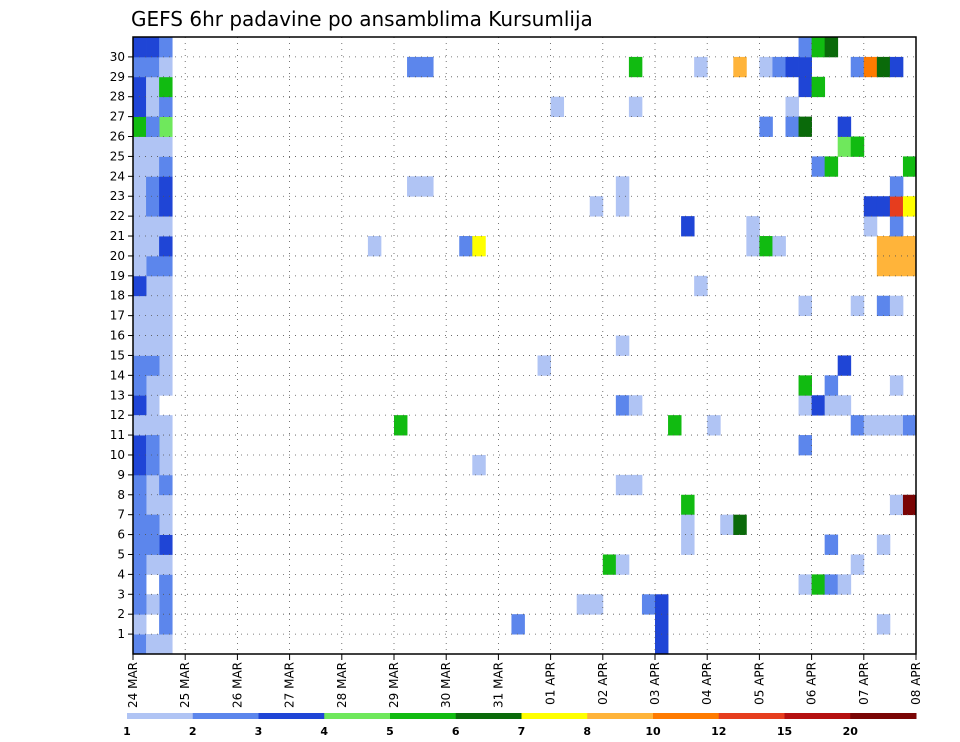 The image size is (960, 742). What do you see at coordinates (237, 685) in the screenshot?
I see `x-tick-label: 26 MAR` at bounding box center [237, 685].